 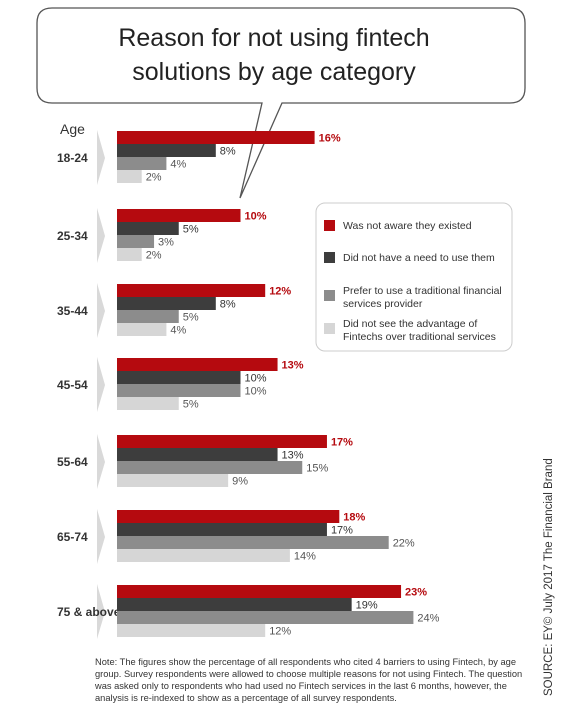 I want to click on data-label: 24%, so click(x=428, y=619).